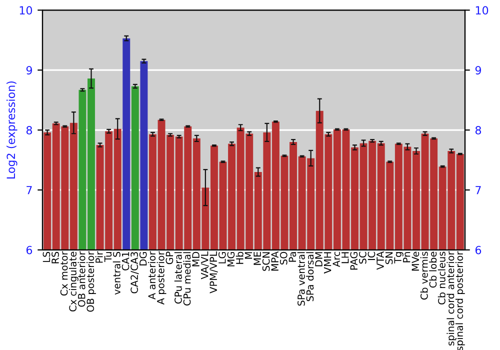 Image resolution: width=500 pixels, height=350 pixels. I want to click on x-tick-label: DG, so click(143, 259).